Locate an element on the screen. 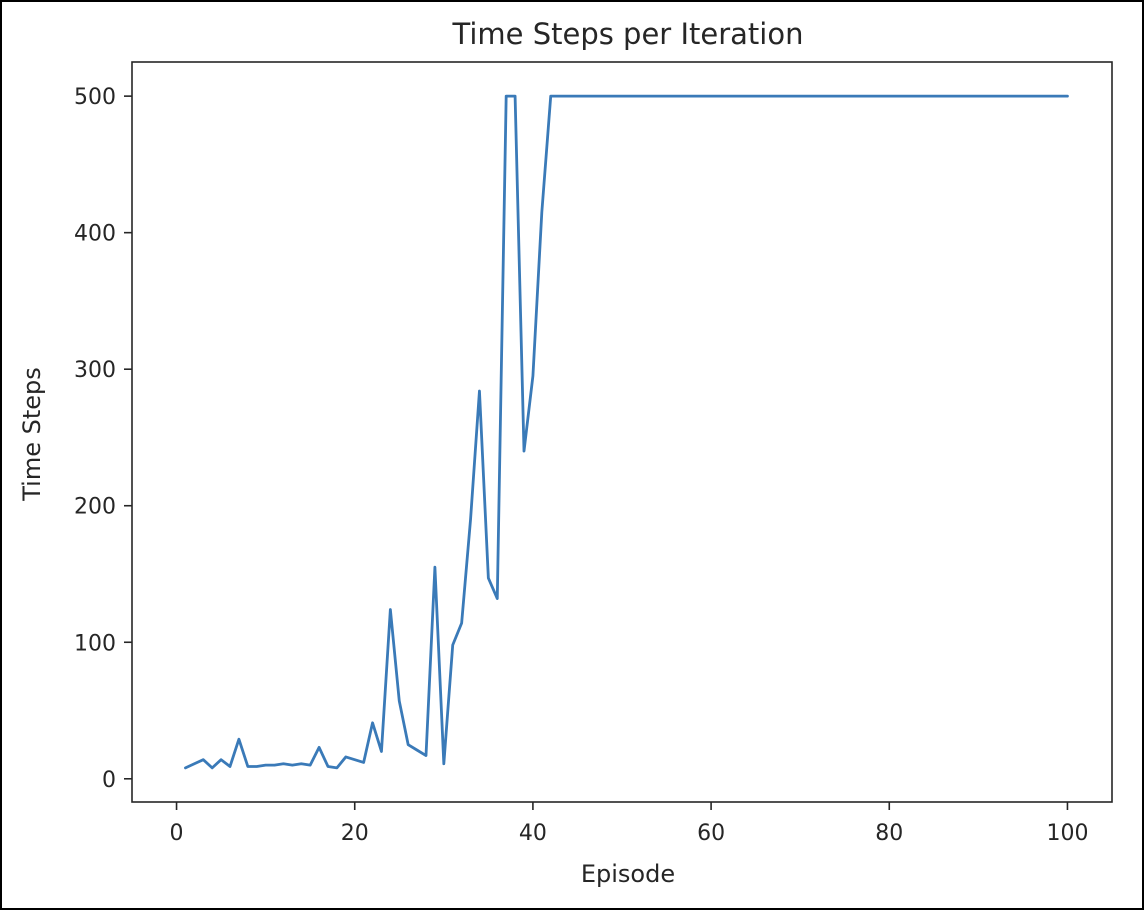  y-tick-label: 200 is located at coordinates (95, 507).